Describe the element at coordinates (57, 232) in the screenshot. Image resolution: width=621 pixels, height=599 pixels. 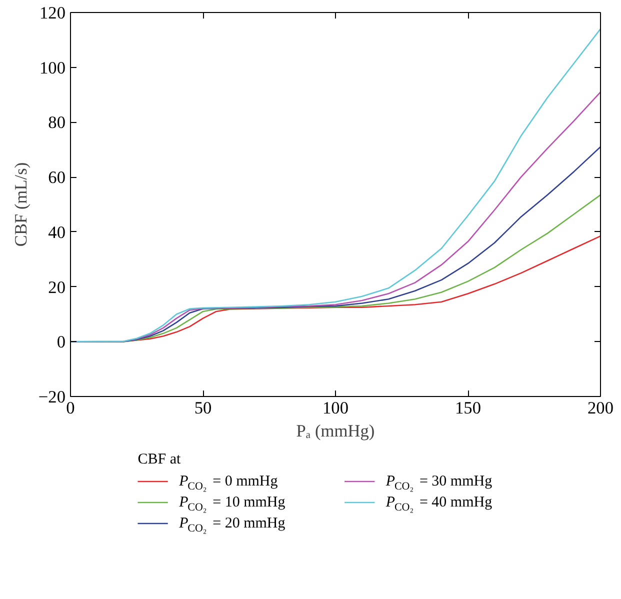
I see `y-tick-label: 40` at that location.